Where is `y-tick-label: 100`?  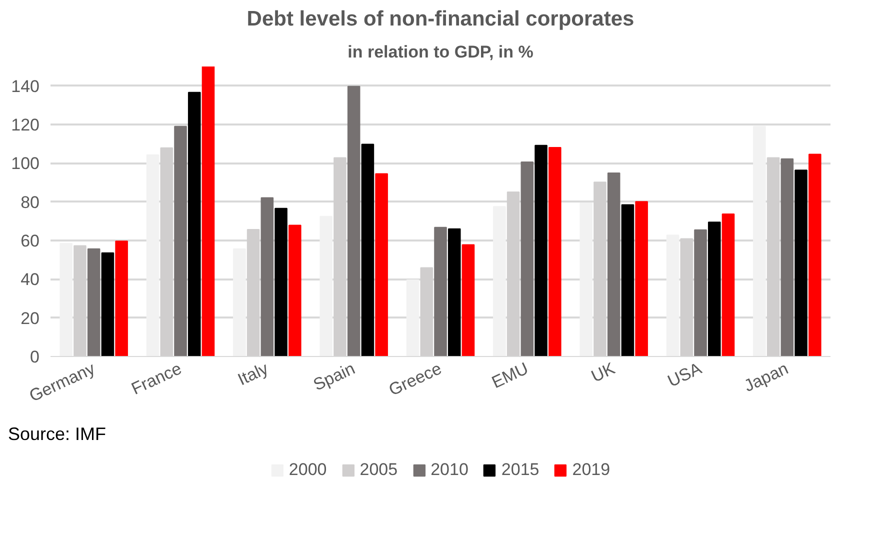 y-tick-label: 100 is located at coordinates (25, 164).